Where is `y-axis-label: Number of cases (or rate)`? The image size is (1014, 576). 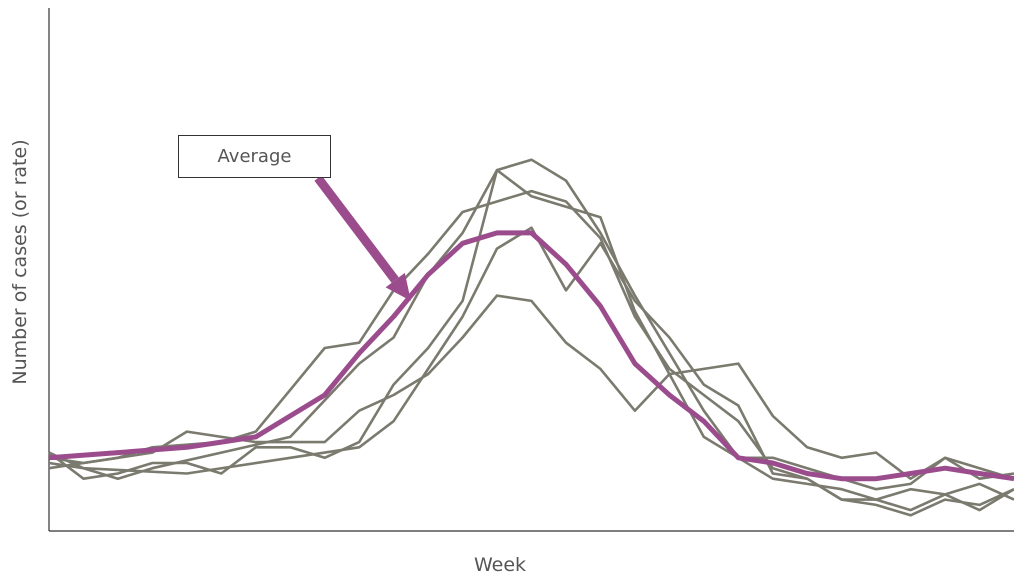
y-axis-label: Number of cases (or rate) is located at coordinates (20, 262).